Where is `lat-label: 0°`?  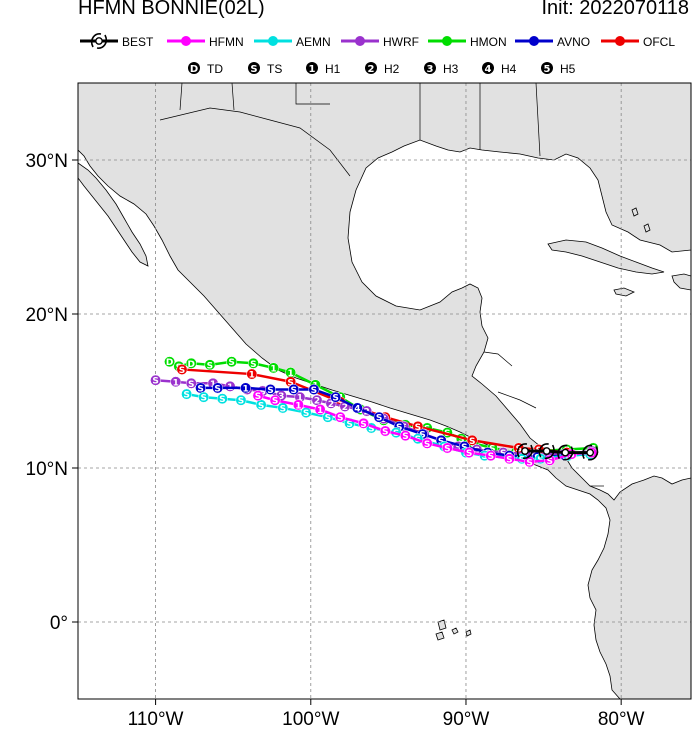 lat-label: 0° is located at coordinates (59, 623).